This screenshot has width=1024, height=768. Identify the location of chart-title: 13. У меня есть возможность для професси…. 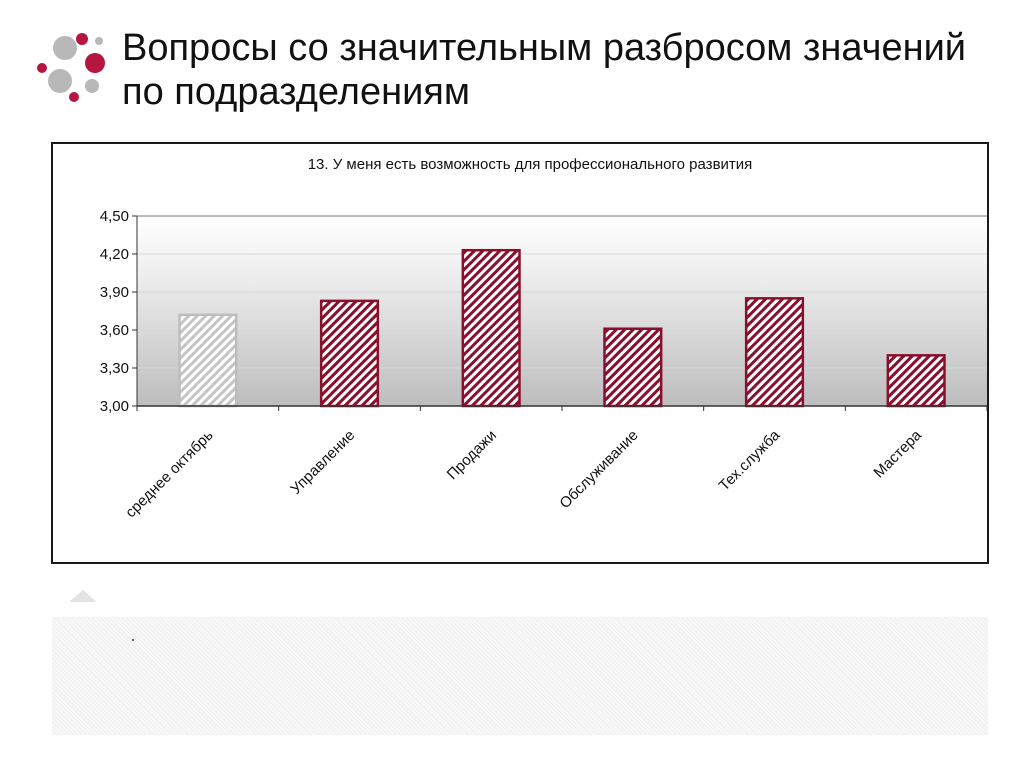
(530, 164).